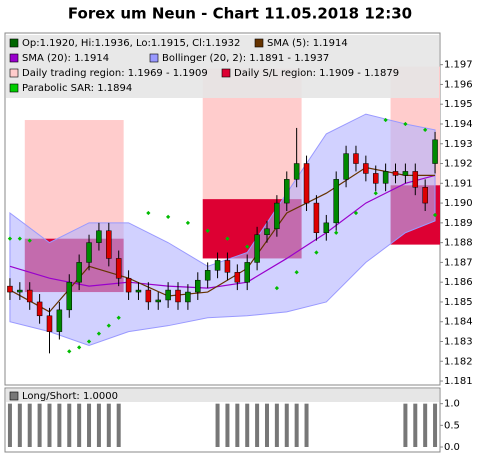 The image size is (480, 461). Describe the element at coordinates (452, 404) in the screenshot. I see `y-tick-label: 1.0` at that location.